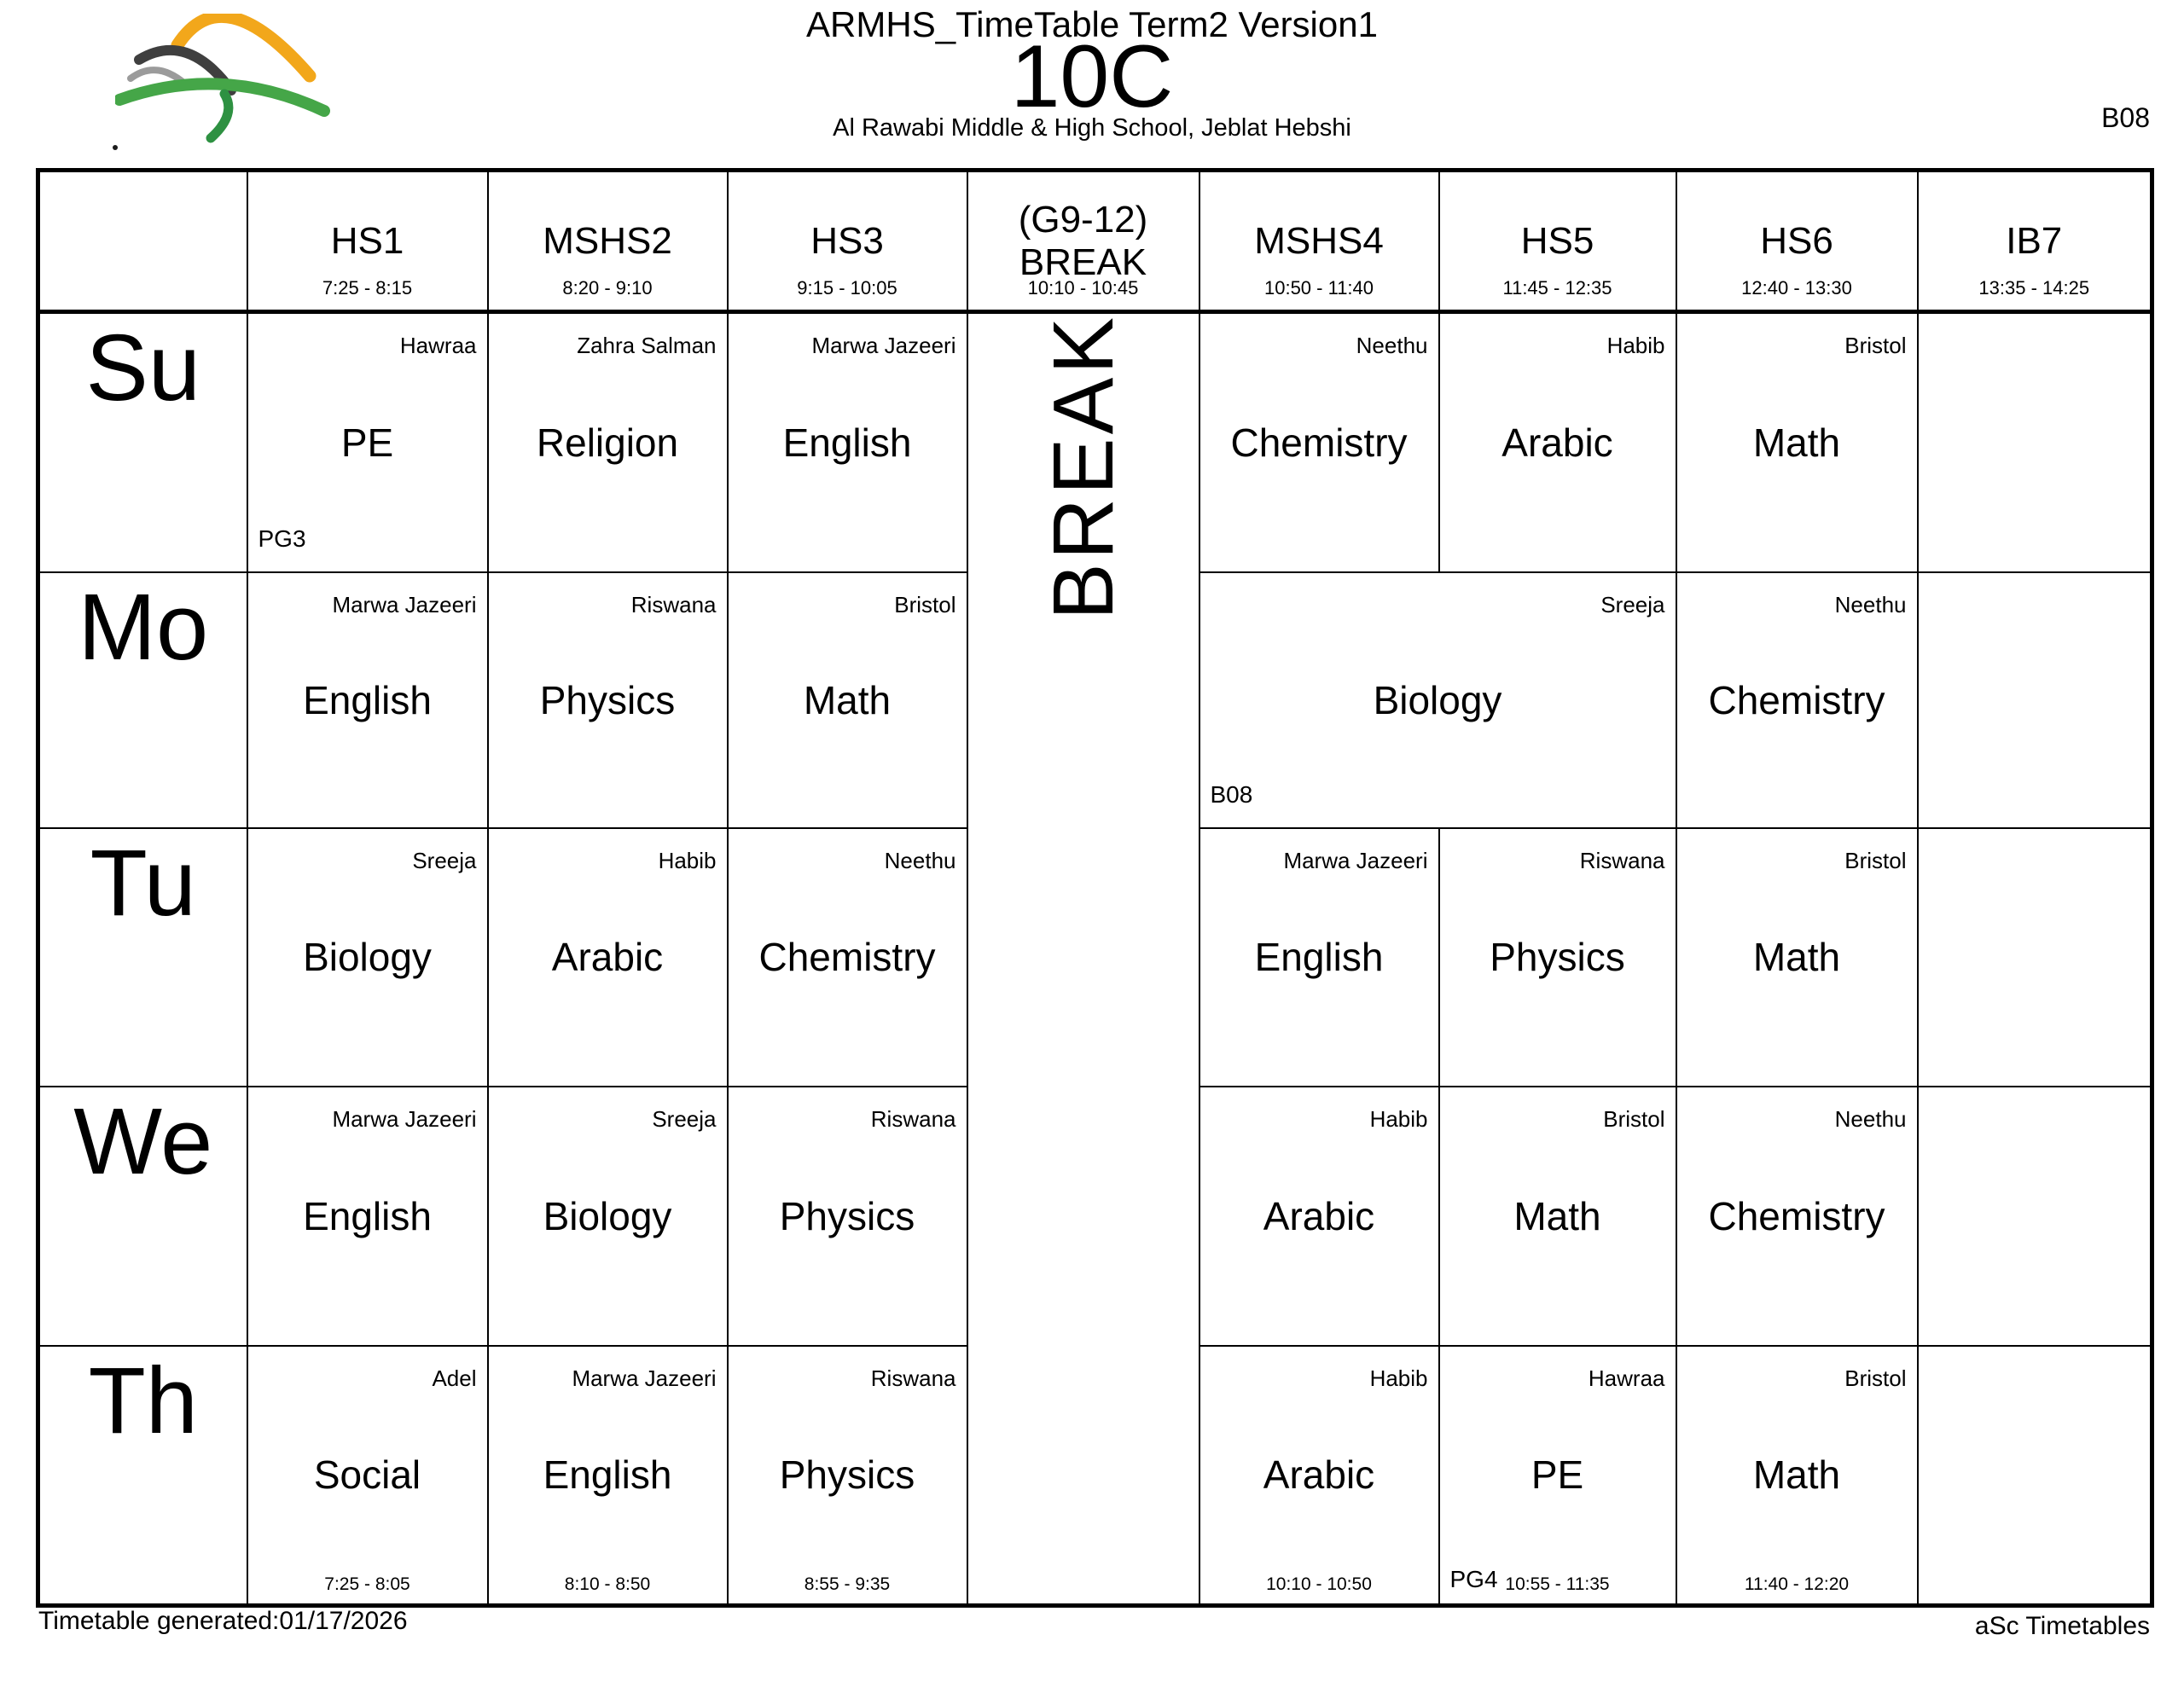  Describe the element at coordinates (223, 79) in the screenshot. I see `school-logo-icon` at that location.